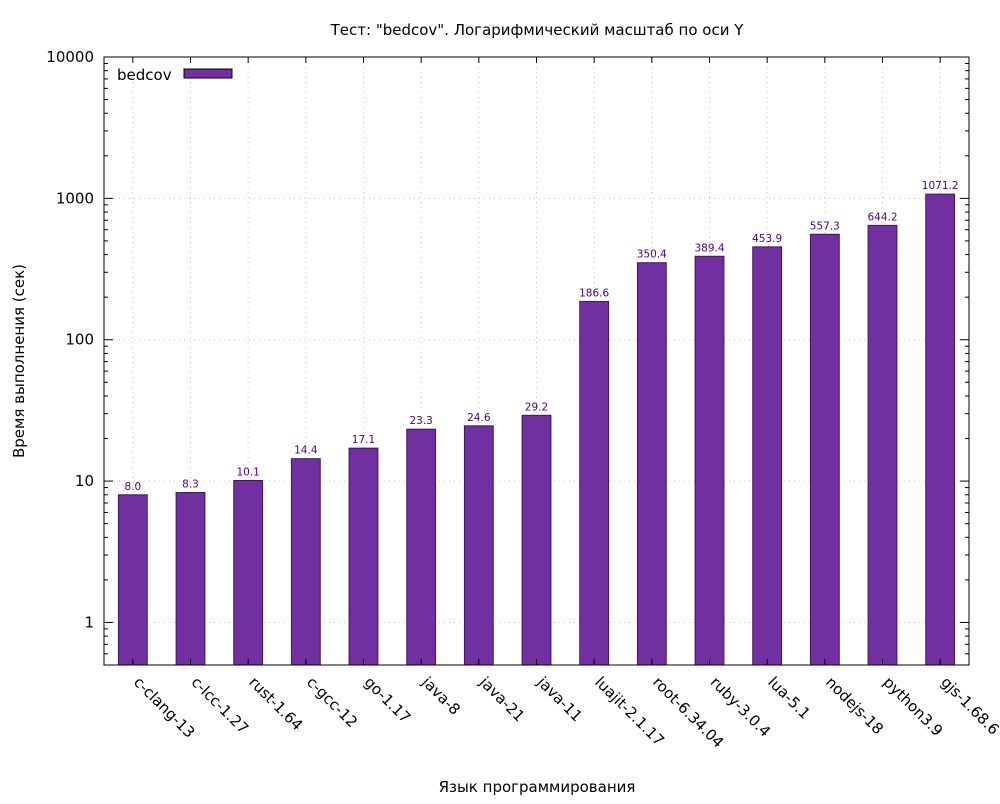  Describe the element at coordinates (420, 421) in the screenshot. I see `value-label: 23.3` at that location.